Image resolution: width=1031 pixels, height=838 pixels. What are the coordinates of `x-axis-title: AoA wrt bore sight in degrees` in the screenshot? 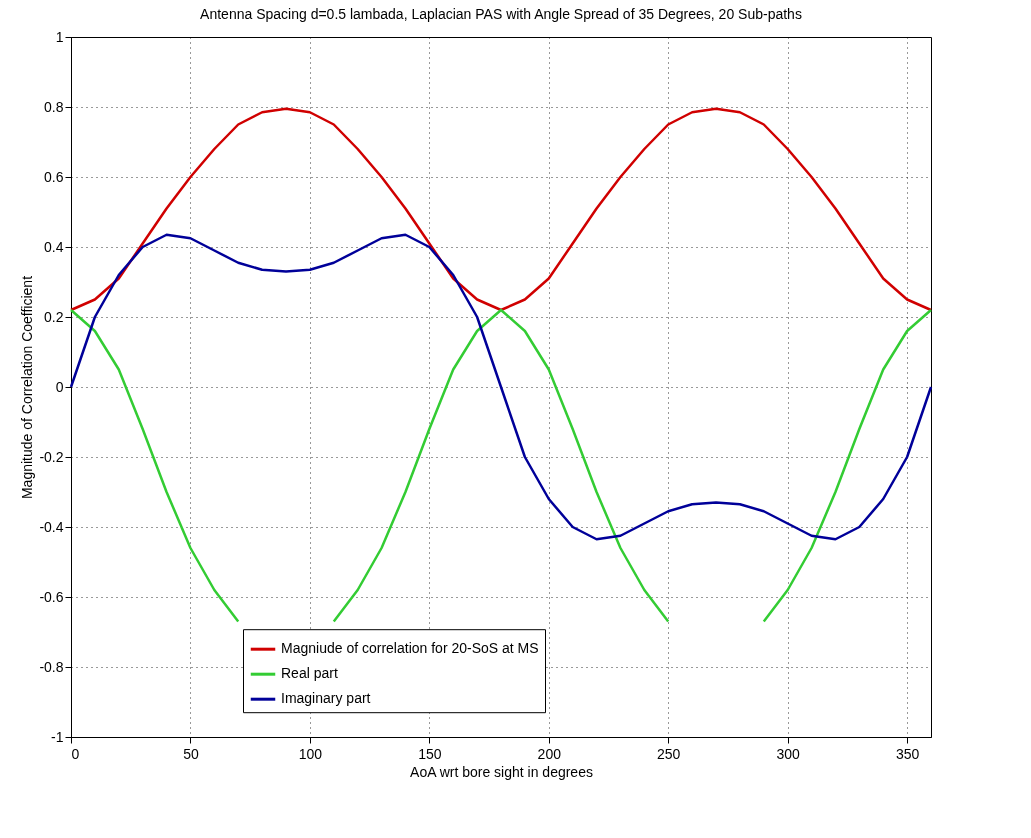 It's located at (501, 771).